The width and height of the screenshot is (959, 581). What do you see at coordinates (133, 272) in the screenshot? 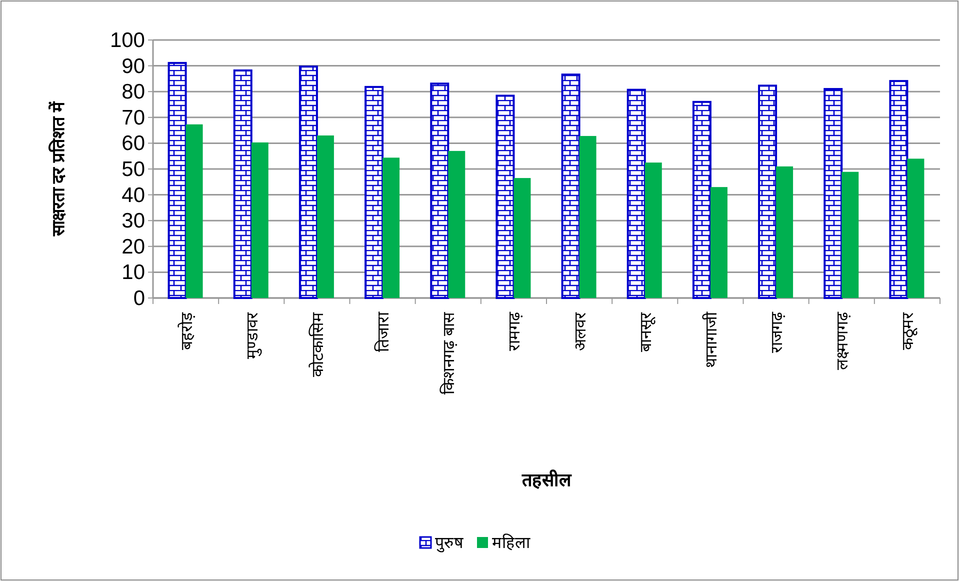
I see `y-tick-label: 10` at bounding box center [133, 272].